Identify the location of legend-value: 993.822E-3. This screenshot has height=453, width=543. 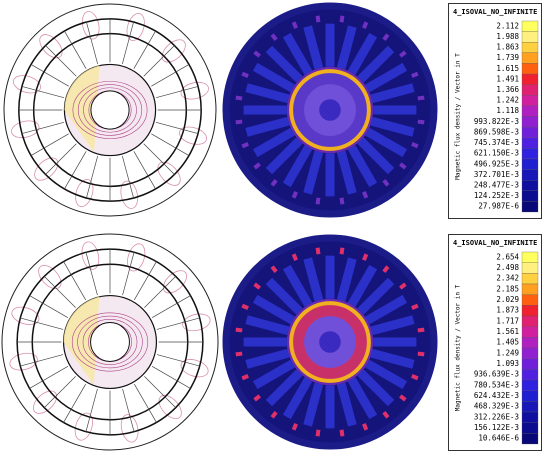
(496, 121).